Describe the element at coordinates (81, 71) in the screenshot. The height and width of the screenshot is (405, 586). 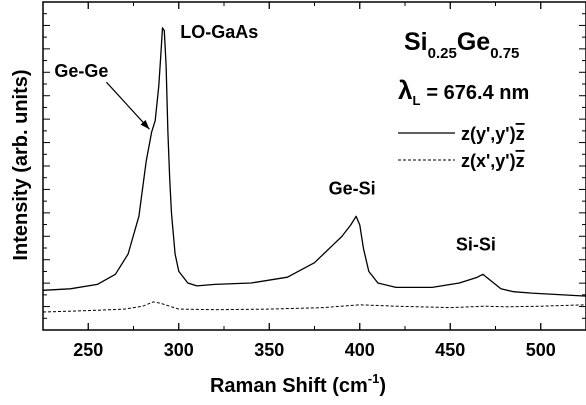
I see `annotation-ge-ge: Ge-Ge` at that location.